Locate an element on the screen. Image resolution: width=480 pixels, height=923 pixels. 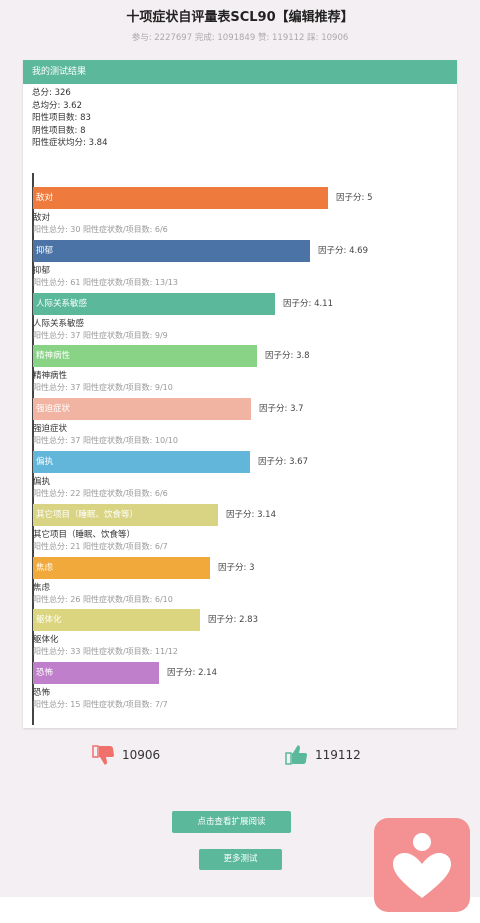
summary-total: 总分: 326 is located at coordinates (51, 93).